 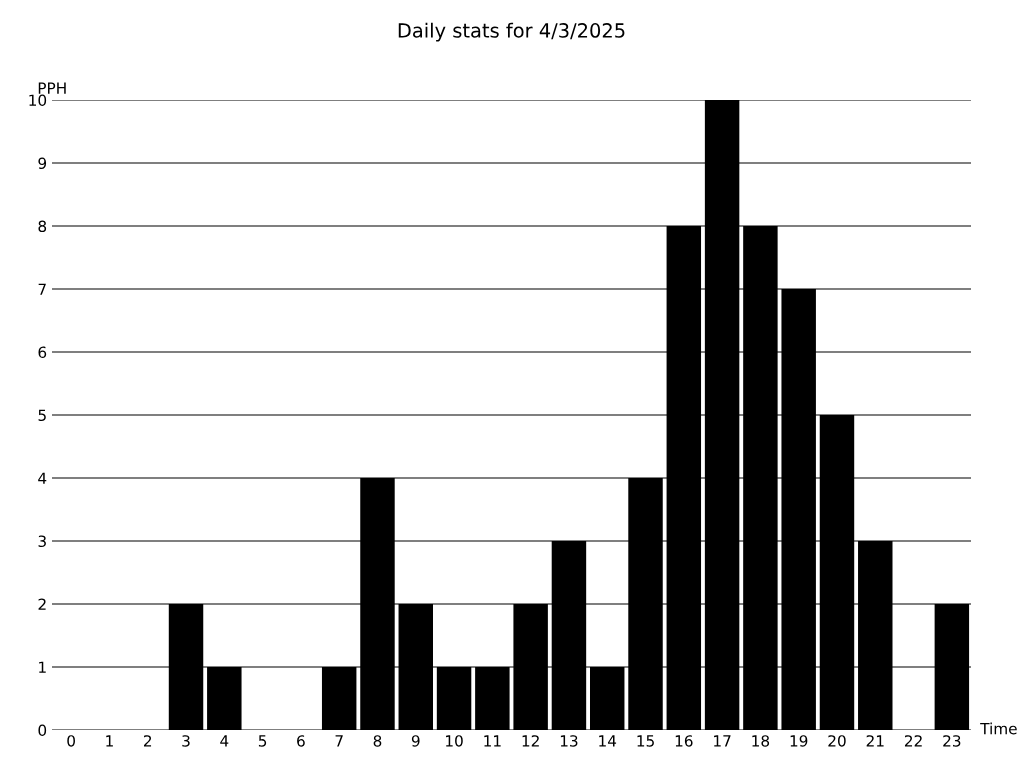 What do you see at coordinates (301, 741) in the screenshot?
I see `x-tick-label: 6` at bounding box center [301, 741].